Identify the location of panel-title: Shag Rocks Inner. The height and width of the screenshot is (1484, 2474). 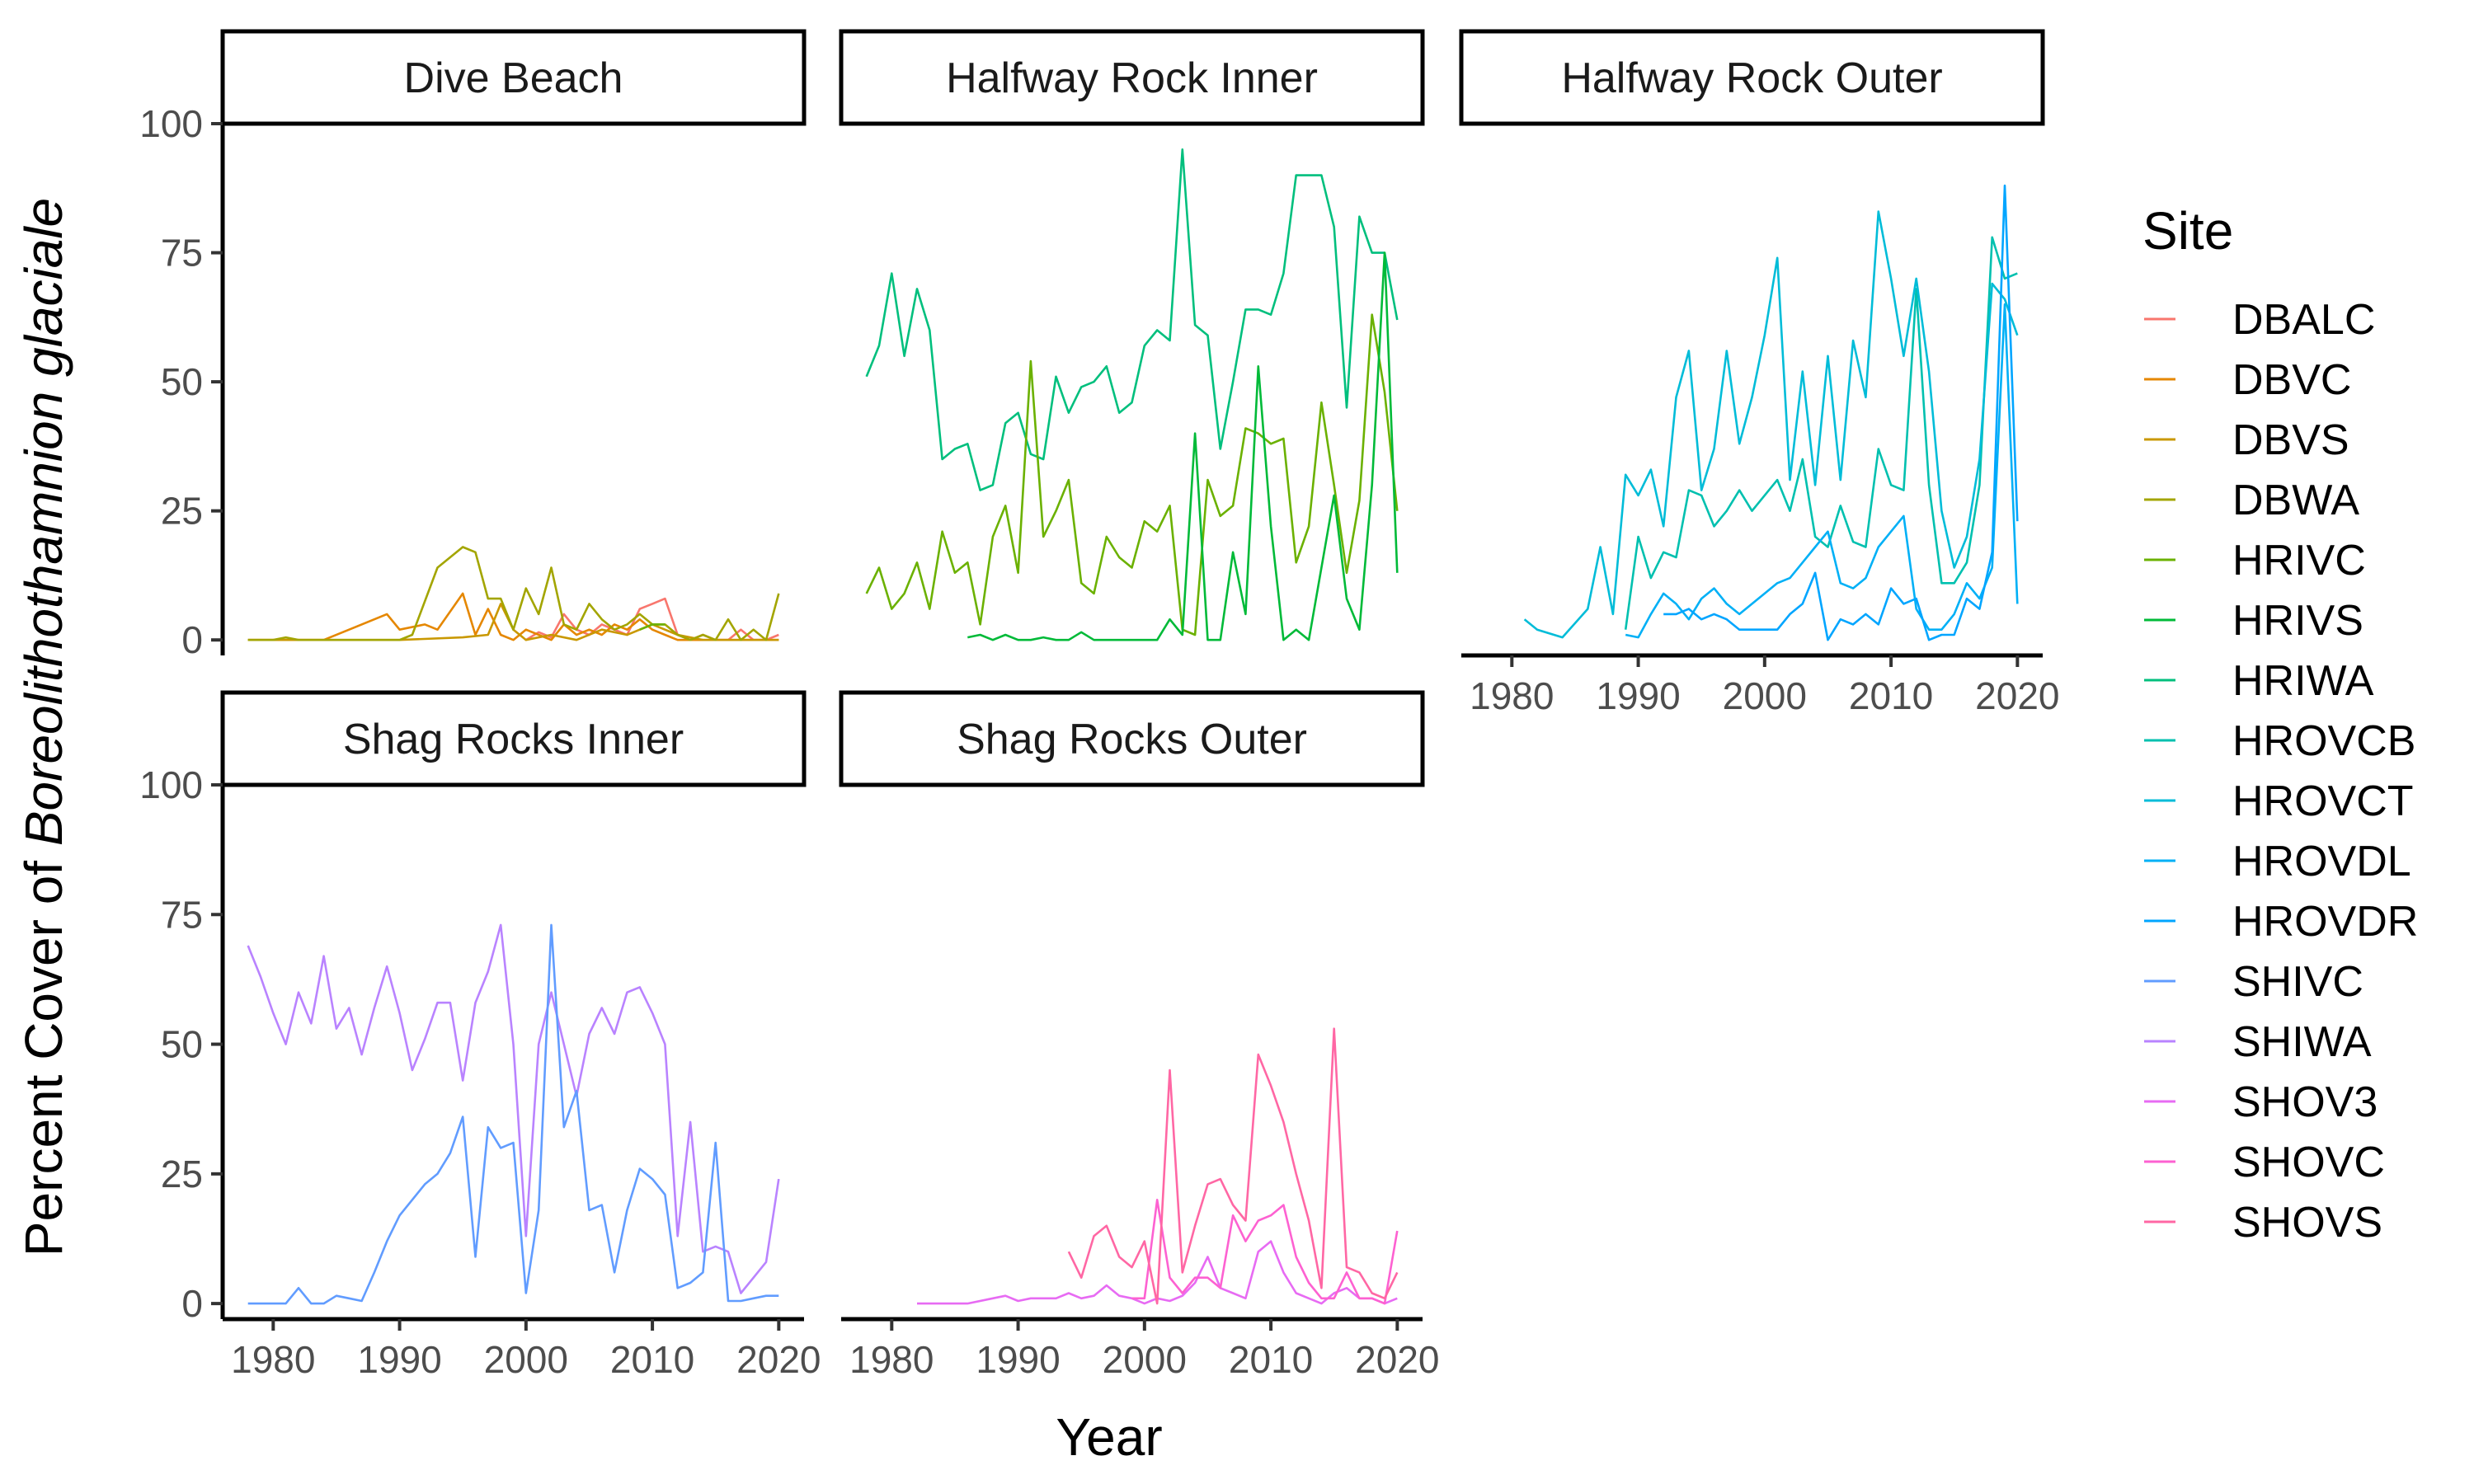
(513, 739).